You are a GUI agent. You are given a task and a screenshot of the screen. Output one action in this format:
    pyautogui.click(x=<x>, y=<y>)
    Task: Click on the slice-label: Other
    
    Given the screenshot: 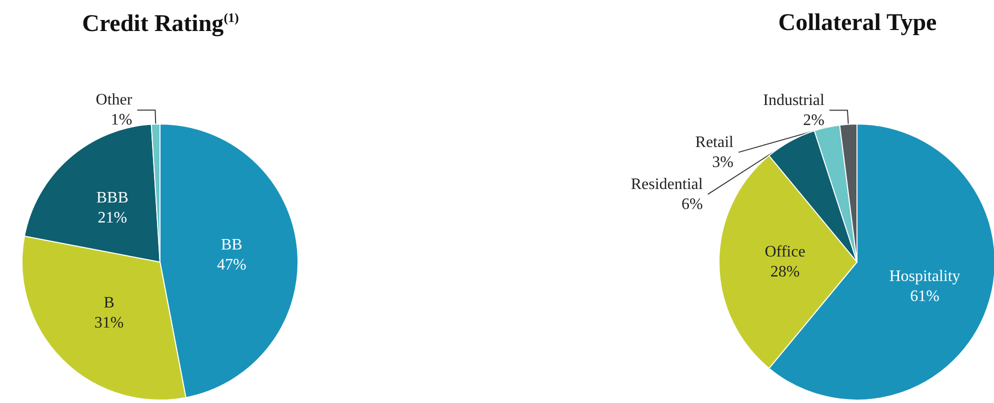 What is the action you would take?
    pyautogui.click(x=114, y=100)
    